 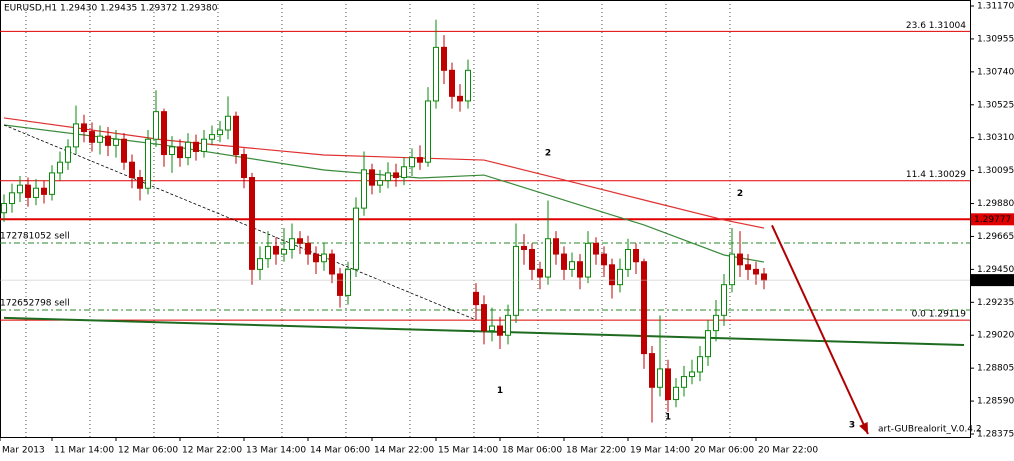 What do you see at coordinates (740, 194) in the screenshot?
I see `wave-label: 2` at bounding box center [740, 194].